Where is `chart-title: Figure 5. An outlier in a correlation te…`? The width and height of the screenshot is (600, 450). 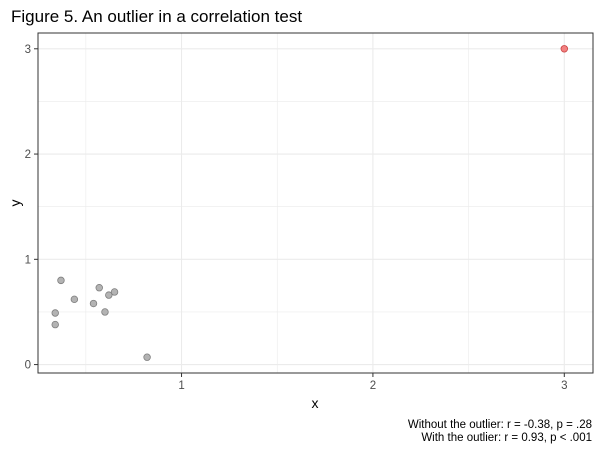 chart-title: Figure 5. An outlier in a correlation te… is located at coordinates (156, 16).